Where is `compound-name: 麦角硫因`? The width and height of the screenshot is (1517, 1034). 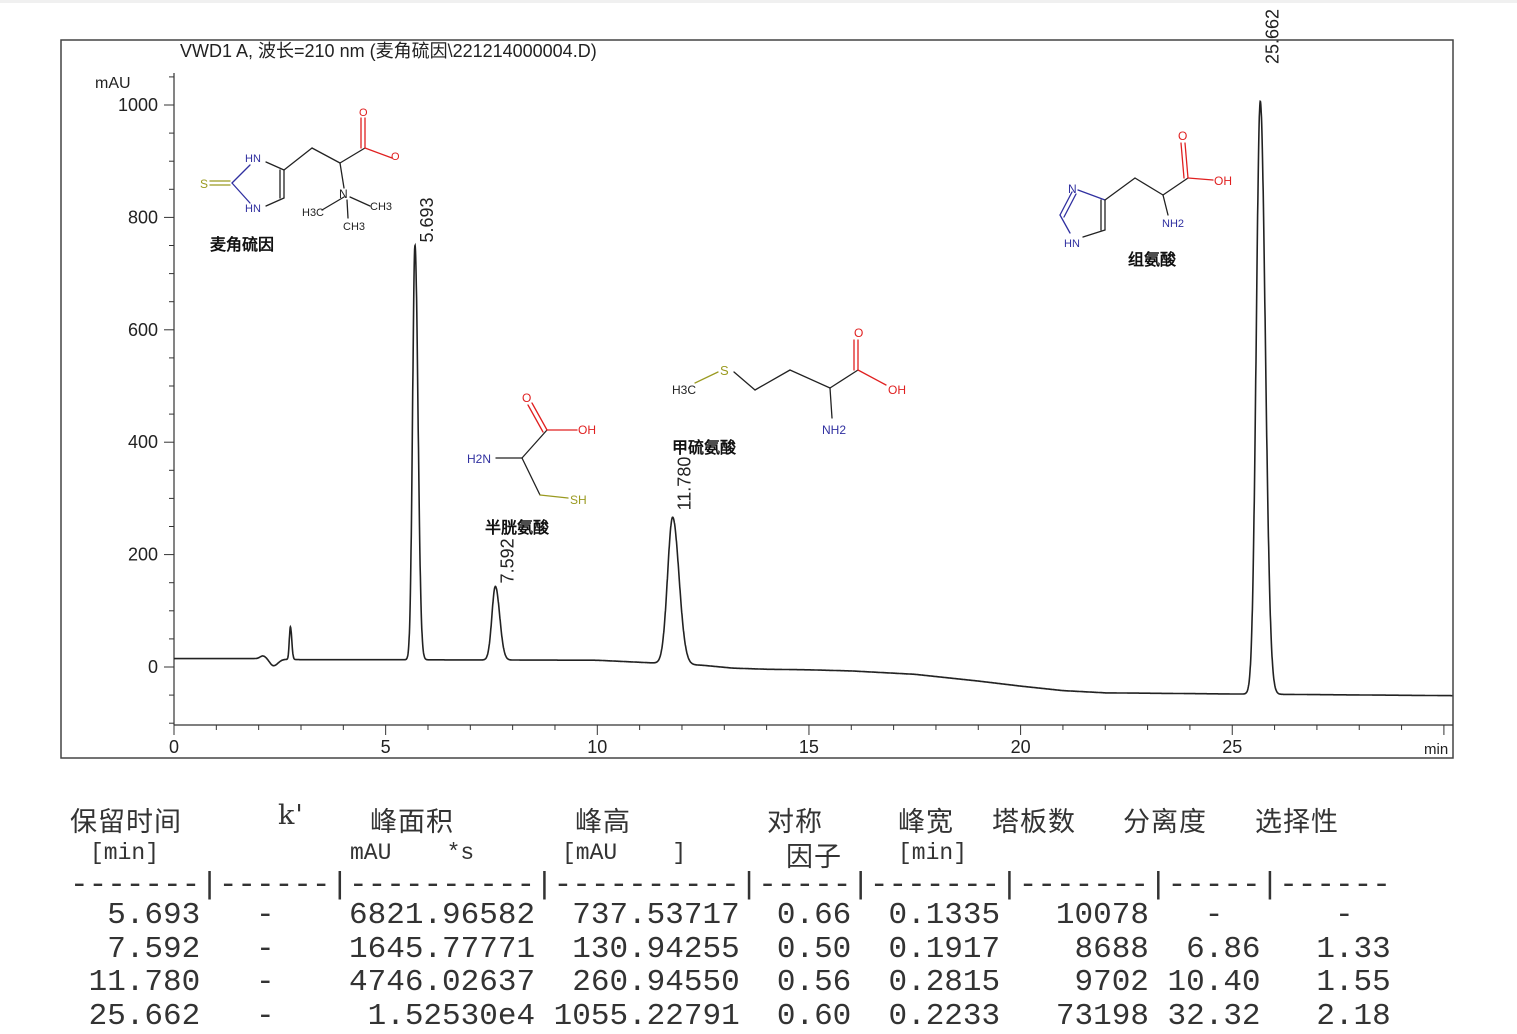
compound-name: 麦角硫因 is located at coordinates (242, 244).